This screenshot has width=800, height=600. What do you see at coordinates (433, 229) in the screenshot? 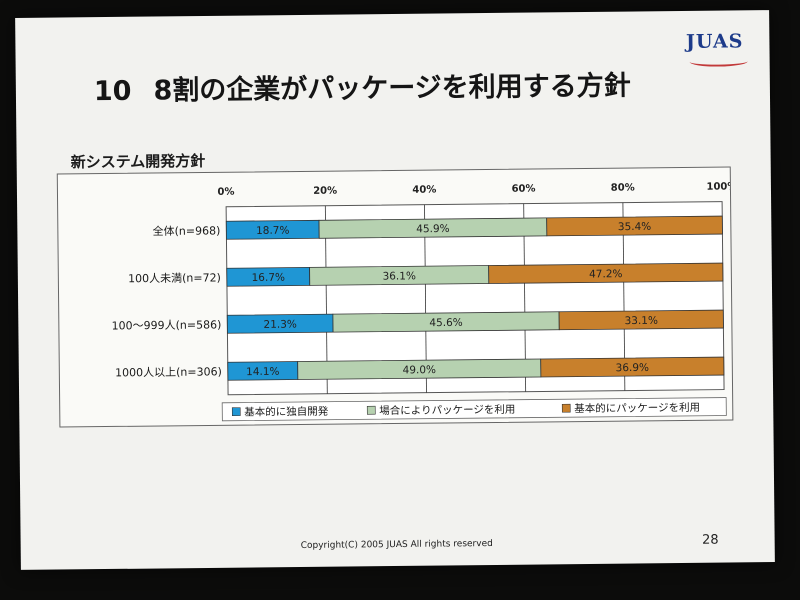
I see `data-label: 45.9%` at bounding box center [433, 229].